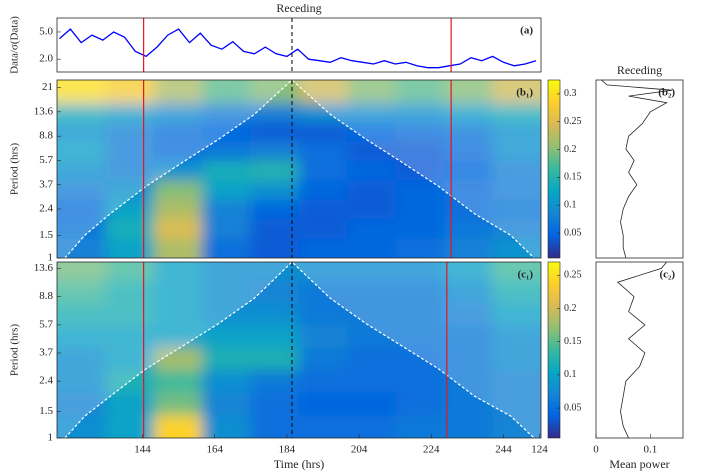 The image size is (708, 474). What do you see at coordinates (570, 93) in the screenshot?
I see `colorbar-tick-label: 0.3` at bounding box center [570, 93].